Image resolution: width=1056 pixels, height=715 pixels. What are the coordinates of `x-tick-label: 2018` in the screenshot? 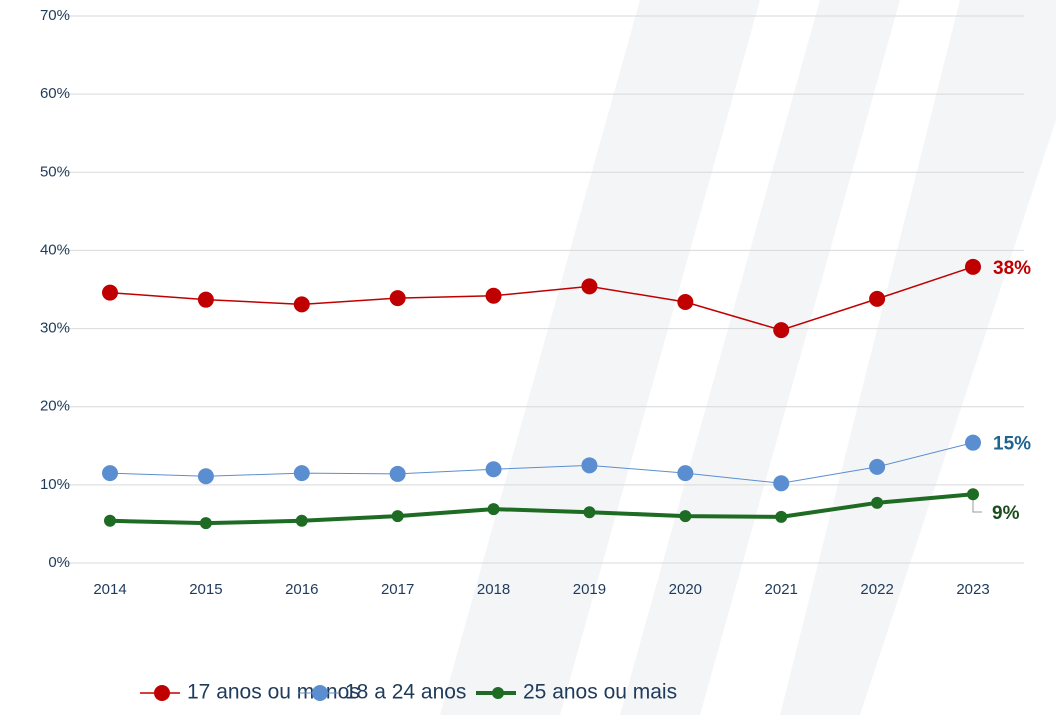 It's located at (493, 589).